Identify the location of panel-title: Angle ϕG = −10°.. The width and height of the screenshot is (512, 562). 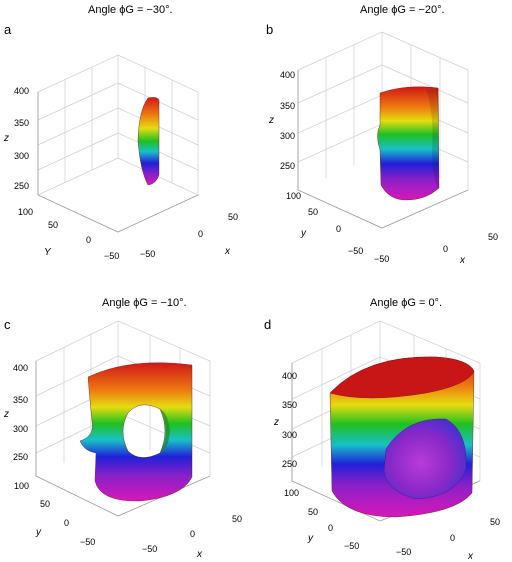
(144, 303).